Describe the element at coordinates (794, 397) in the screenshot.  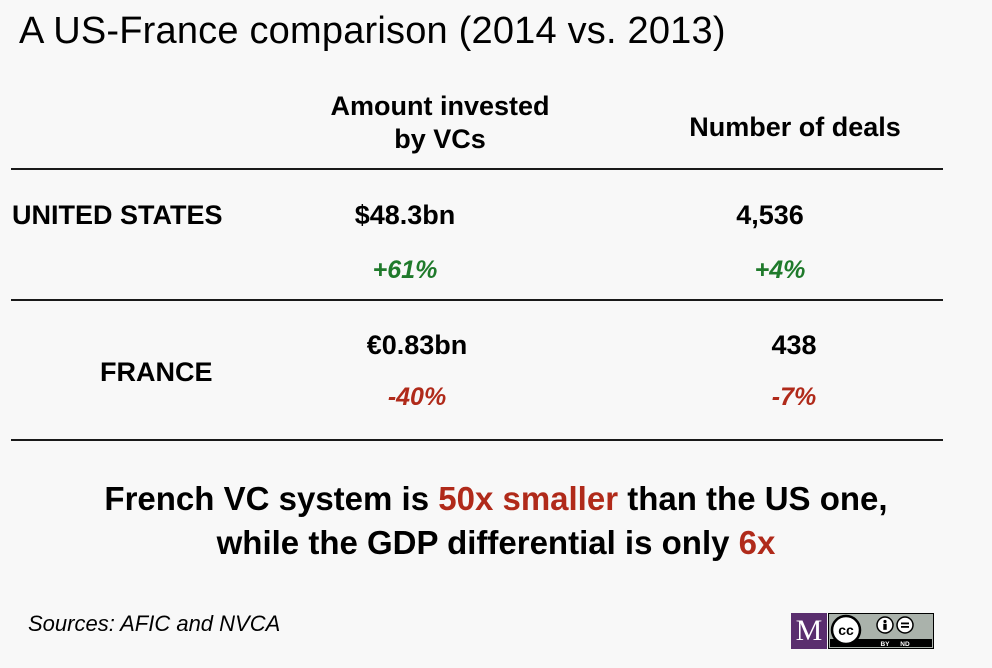
I see `row-france-deals-change: -7%` at that location.